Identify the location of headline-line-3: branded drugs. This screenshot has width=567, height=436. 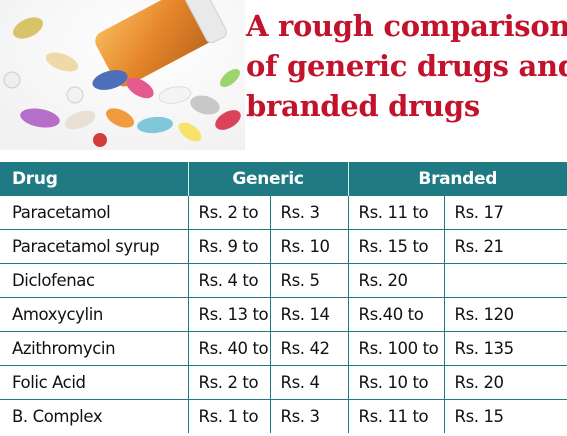
(363, 106).